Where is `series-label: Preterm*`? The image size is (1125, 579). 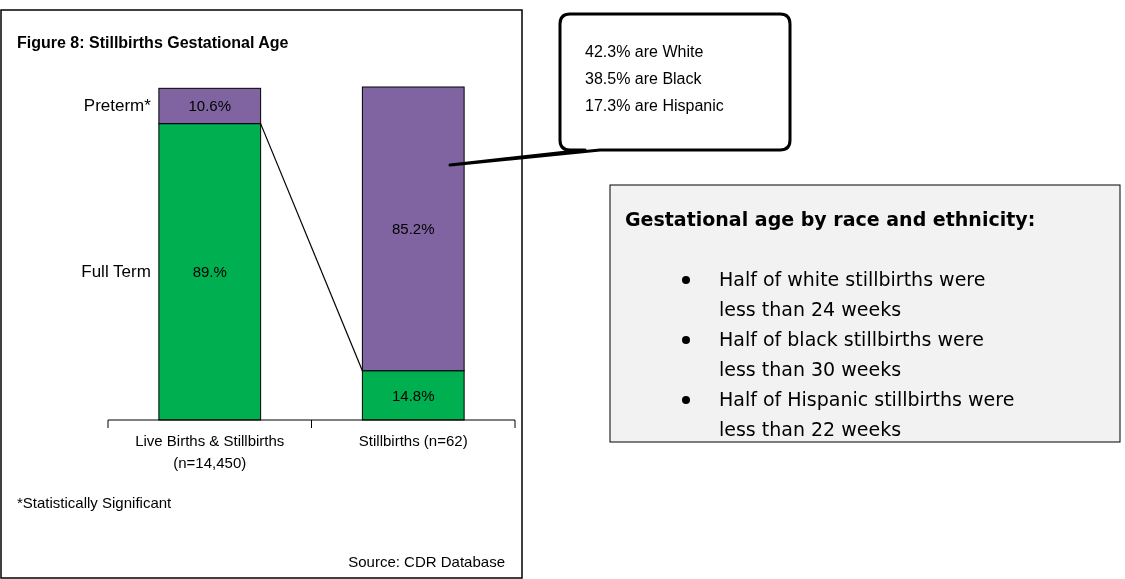
series-label: Preterm* is located at coordinates (117, 106).